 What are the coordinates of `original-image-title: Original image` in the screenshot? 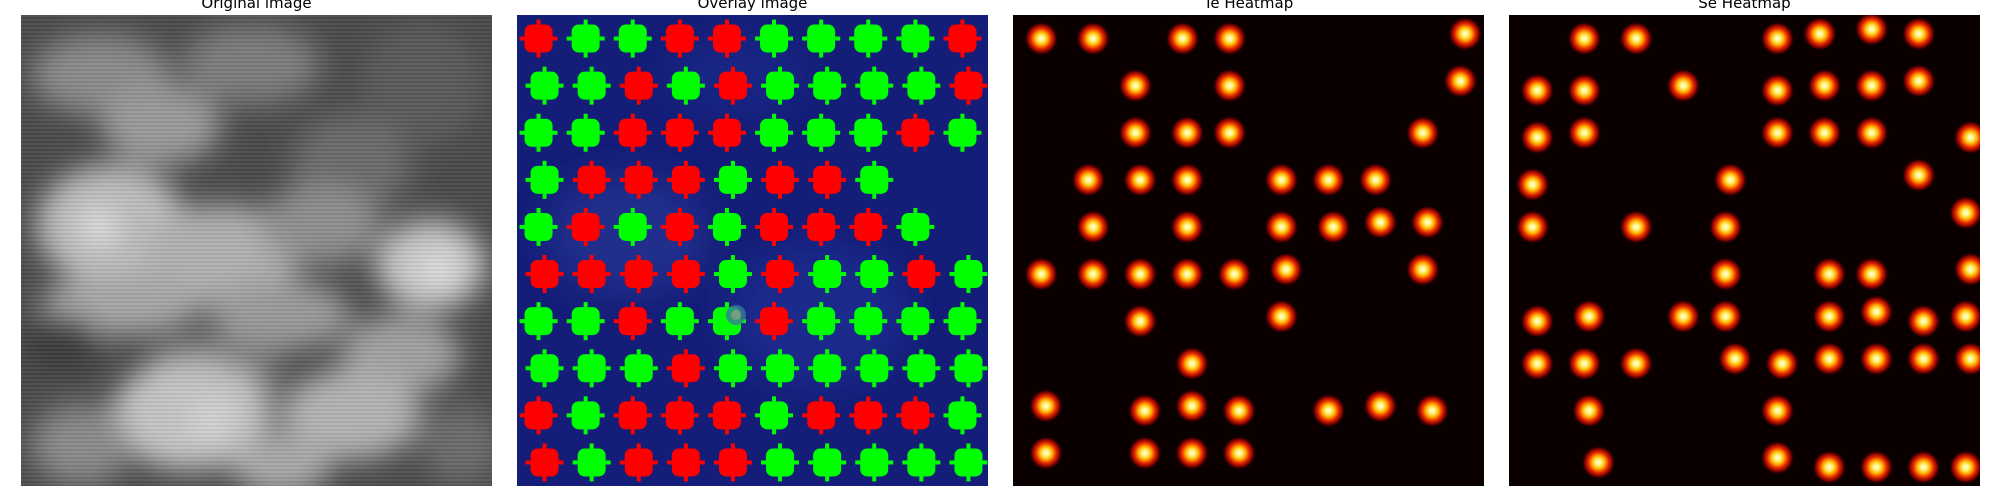 It's located at (256, 6).